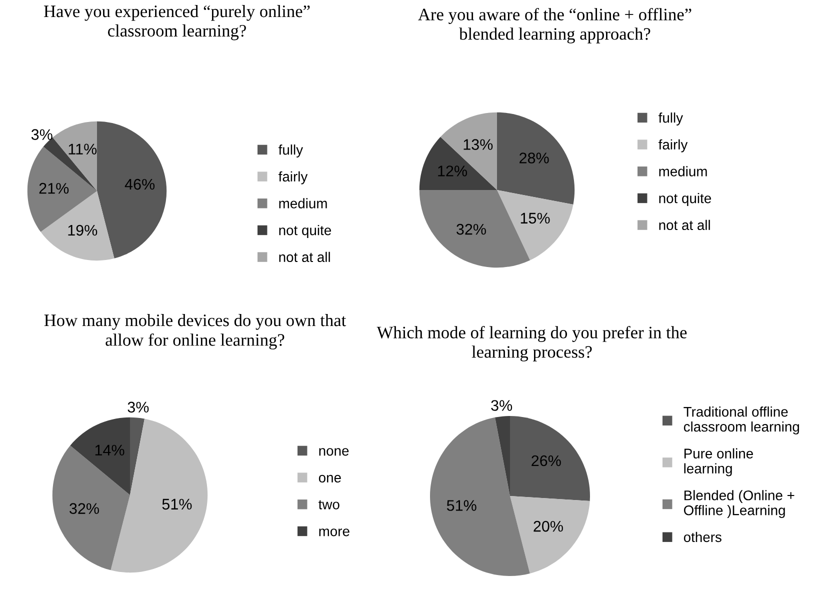 This screenshot has height=597, width=820. I want to click on data-label: 13%, so click(478, 144).